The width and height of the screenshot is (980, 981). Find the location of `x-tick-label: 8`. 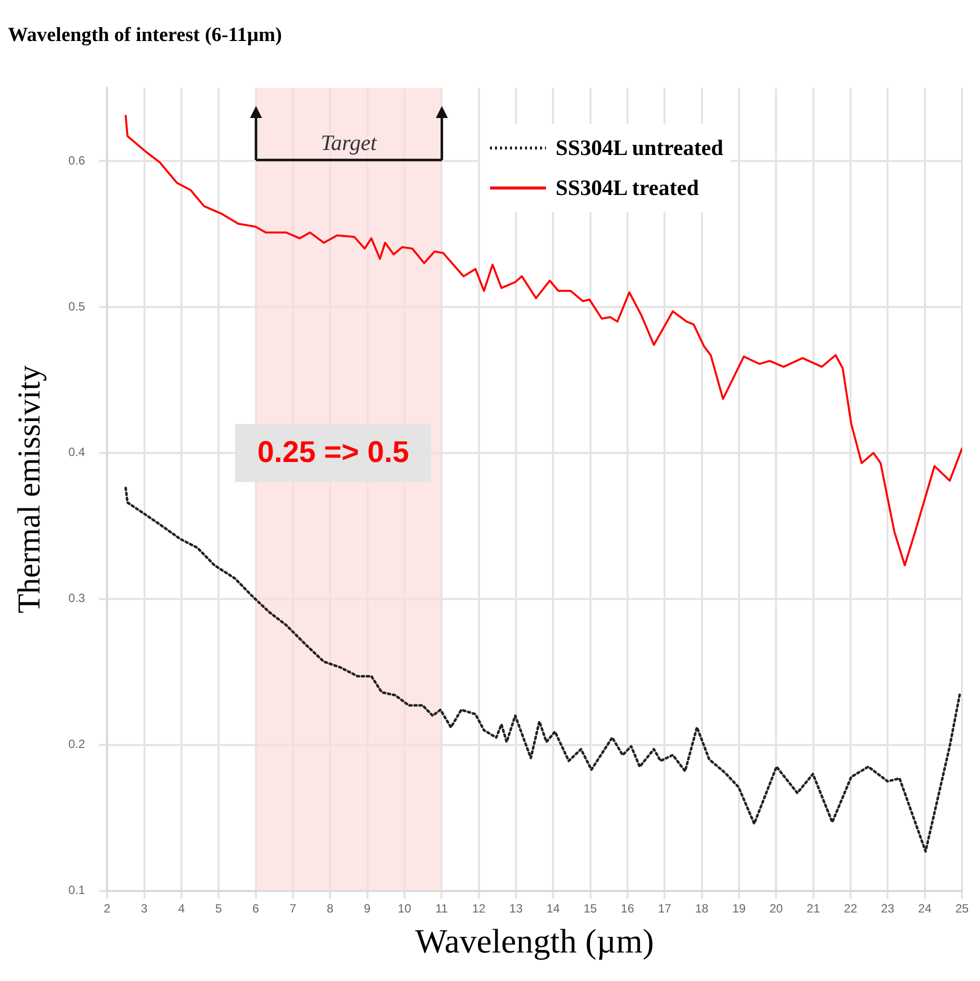

x-tick-label: 8 is located at coordinates (330, 908).